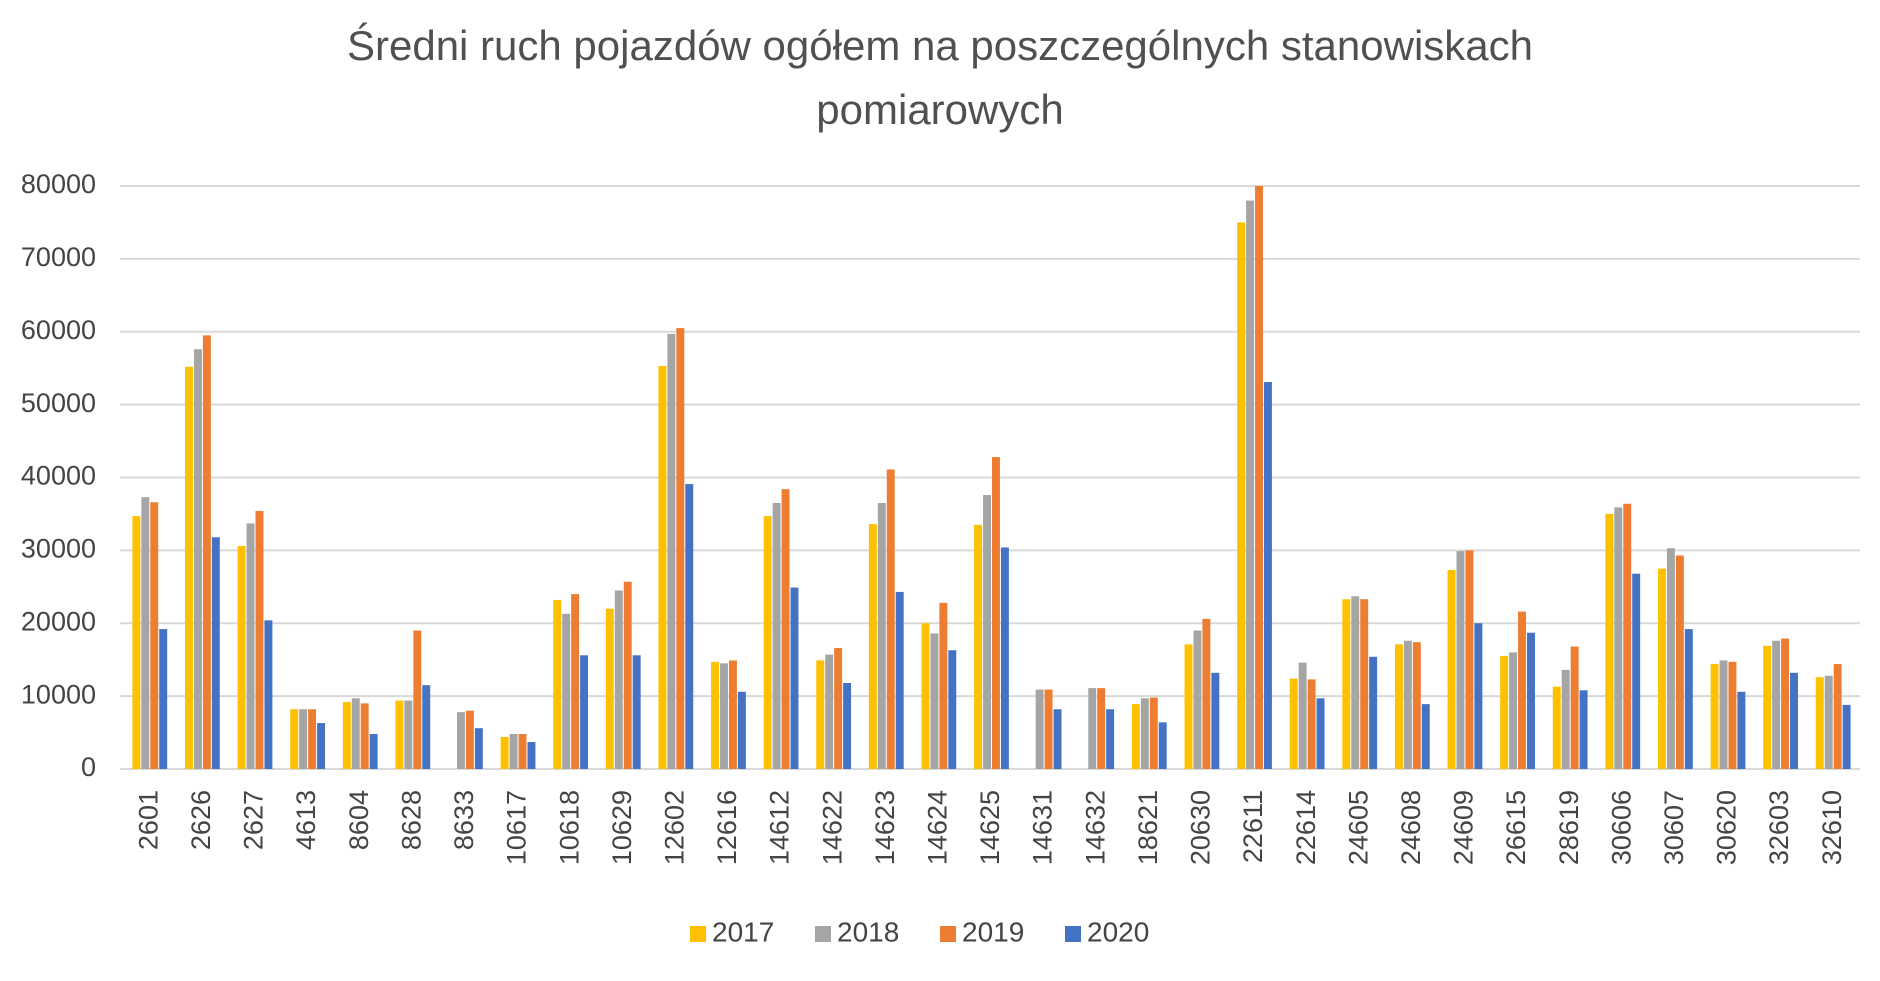 The width and height of the screenshot is (1880, 981). What do you see at coordinates (1201, 827) in the screenshot?
I see `x-tick-label: 20630` at bounding box center [1201, 827].